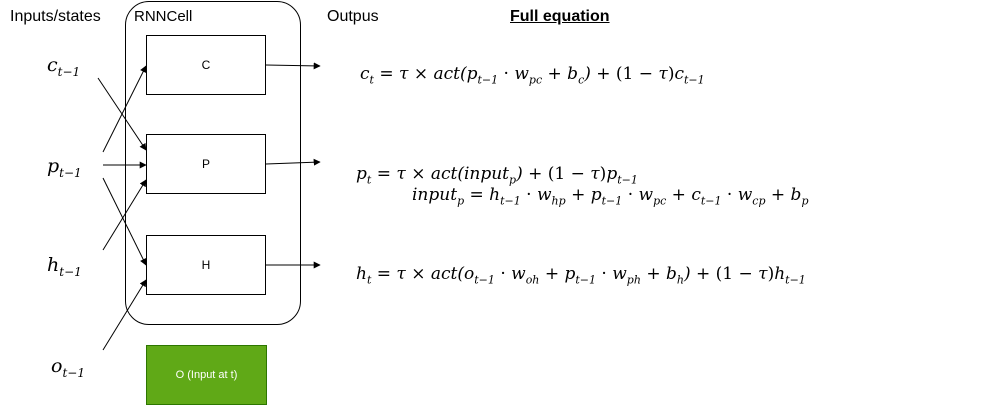  Describe the element at coordinates (497, 175) in the screenshot. I see `equation-p-t: pt = τ × act(inputp) + (1 − τ)pt−1` at that location.